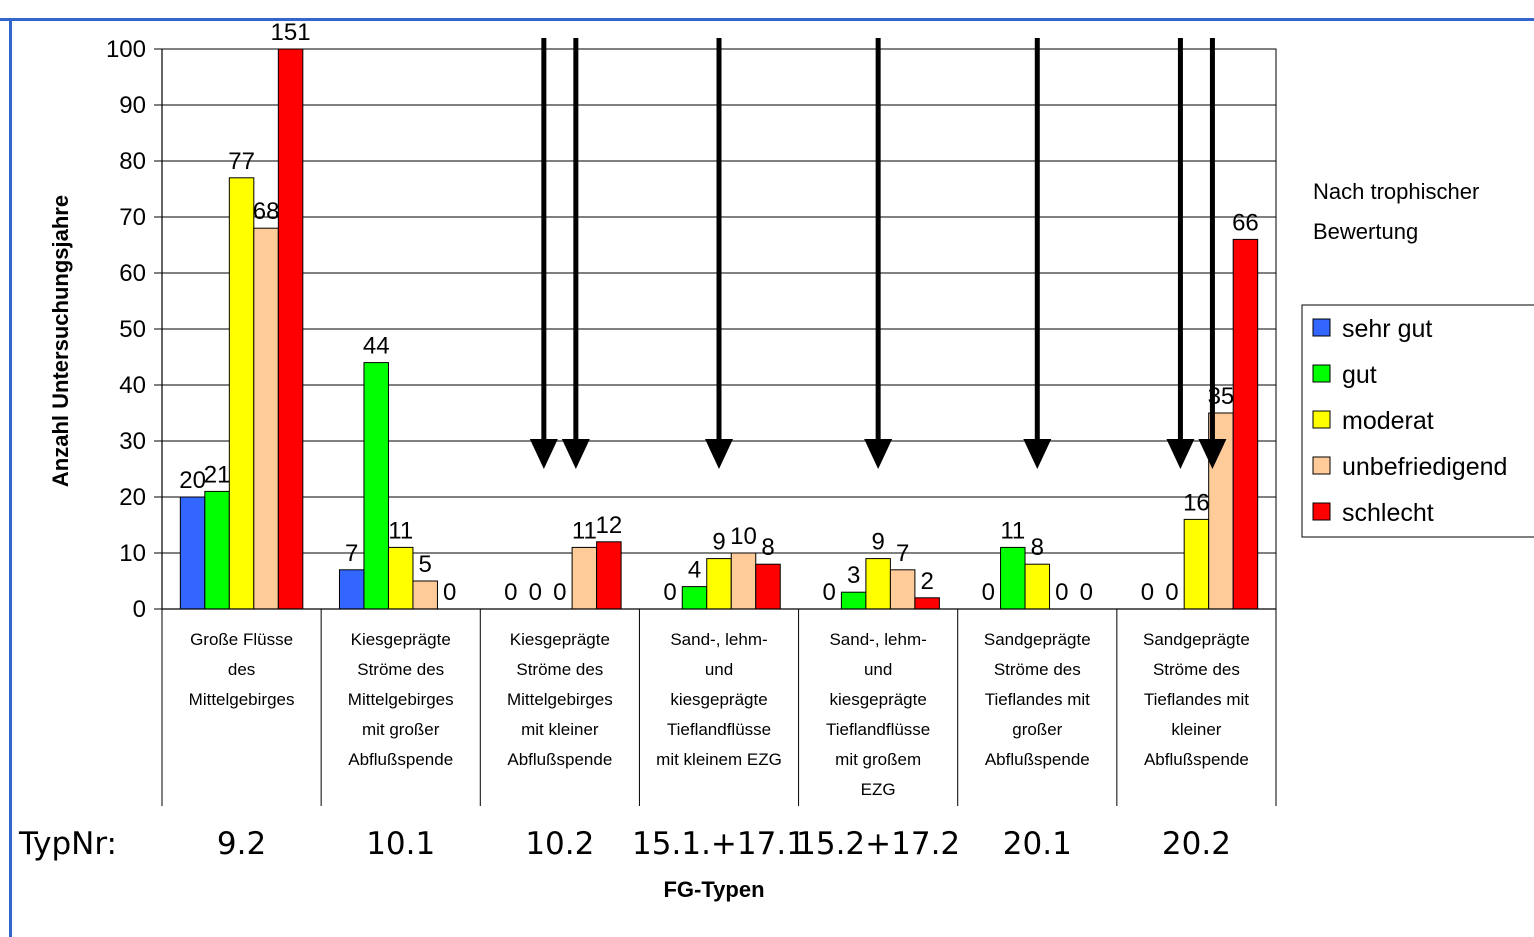 The image size is (1534, 937). Describe the element at coordinates (878, 844) in the screenshot. I see `typ-number: 15.2+17.2` at that location.